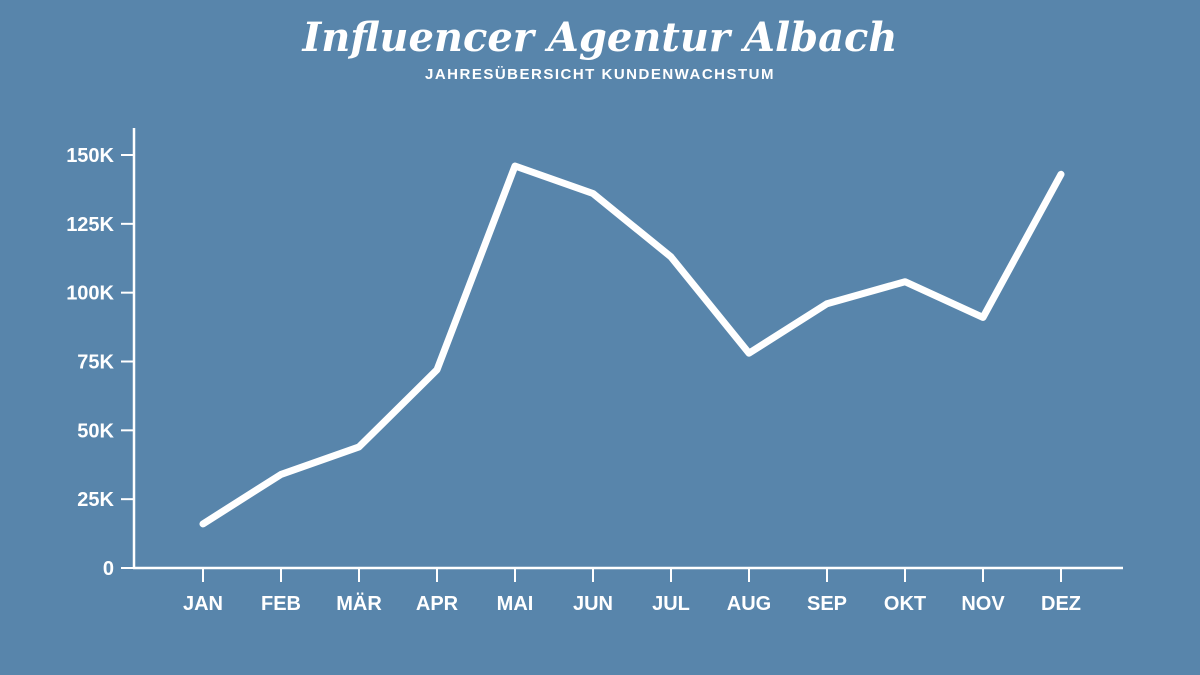  What do you see at coordinates (203, 604) in the screenshot?
I see `x-tick-label: JAN` at bounding box center [203, 604].